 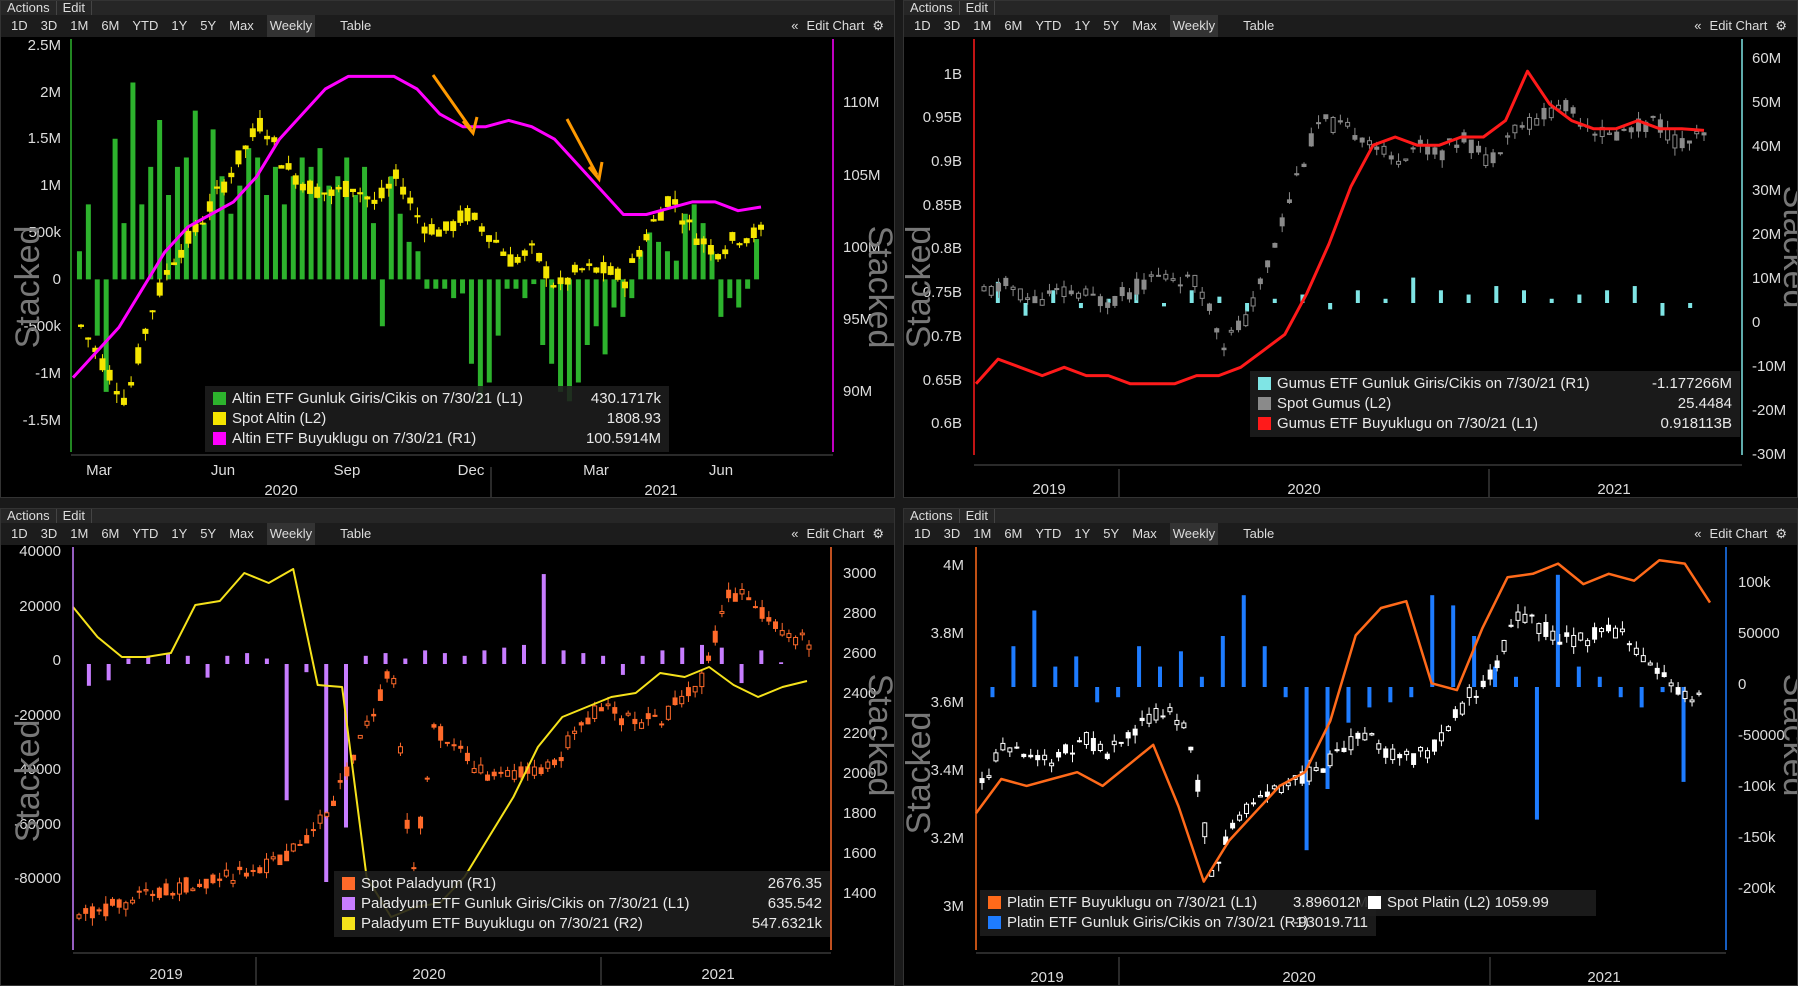 What do you see at coordinates (1742, 684) in the screenshot?
I see `y-tick: 0` at bounding box center [1742, 684].